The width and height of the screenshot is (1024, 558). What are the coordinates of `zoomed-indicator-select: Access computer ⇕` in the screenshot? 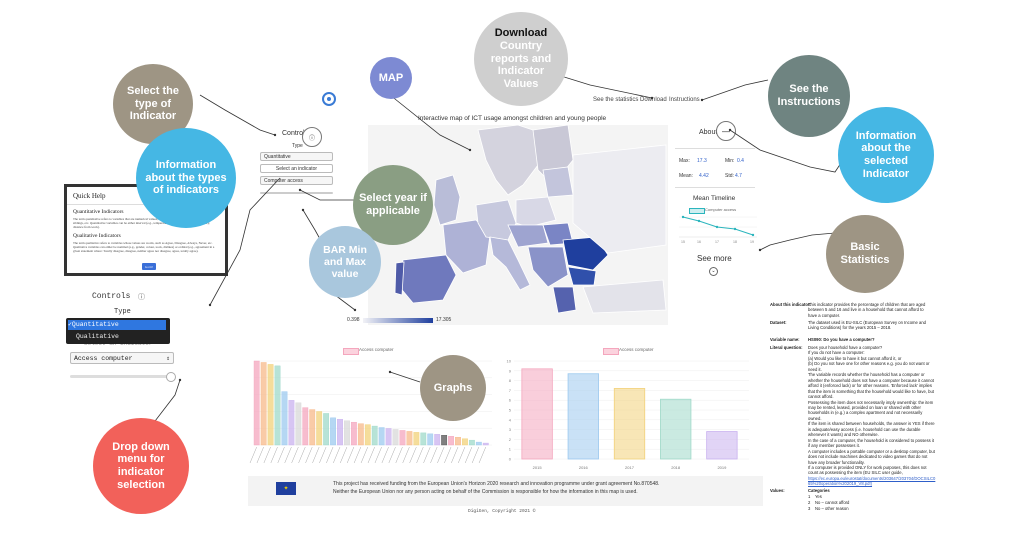 It's located at (122, 358).